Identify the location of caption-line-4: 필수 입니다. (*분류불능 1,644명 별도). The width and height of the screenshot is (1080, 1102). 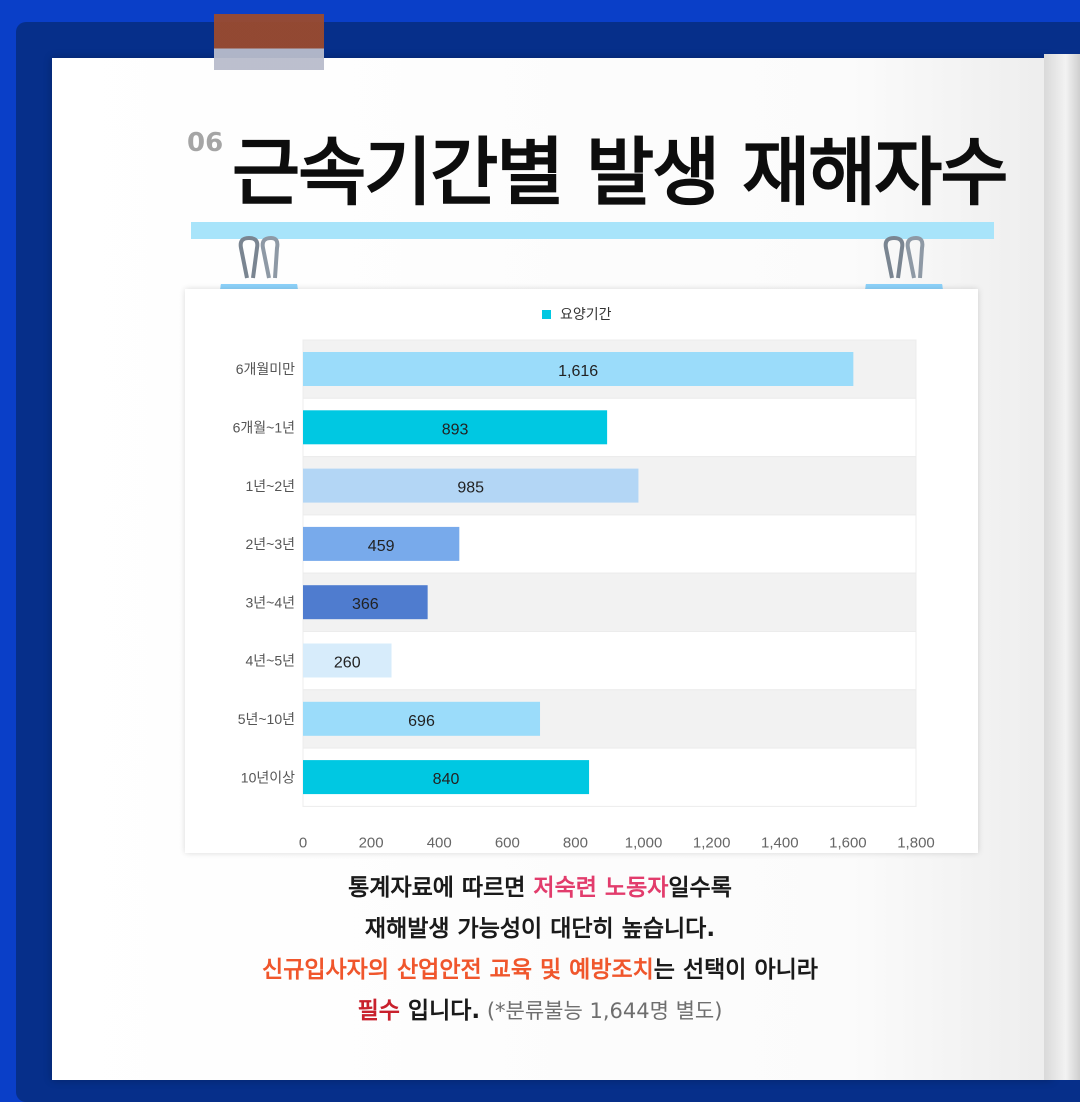
(540, 1011).